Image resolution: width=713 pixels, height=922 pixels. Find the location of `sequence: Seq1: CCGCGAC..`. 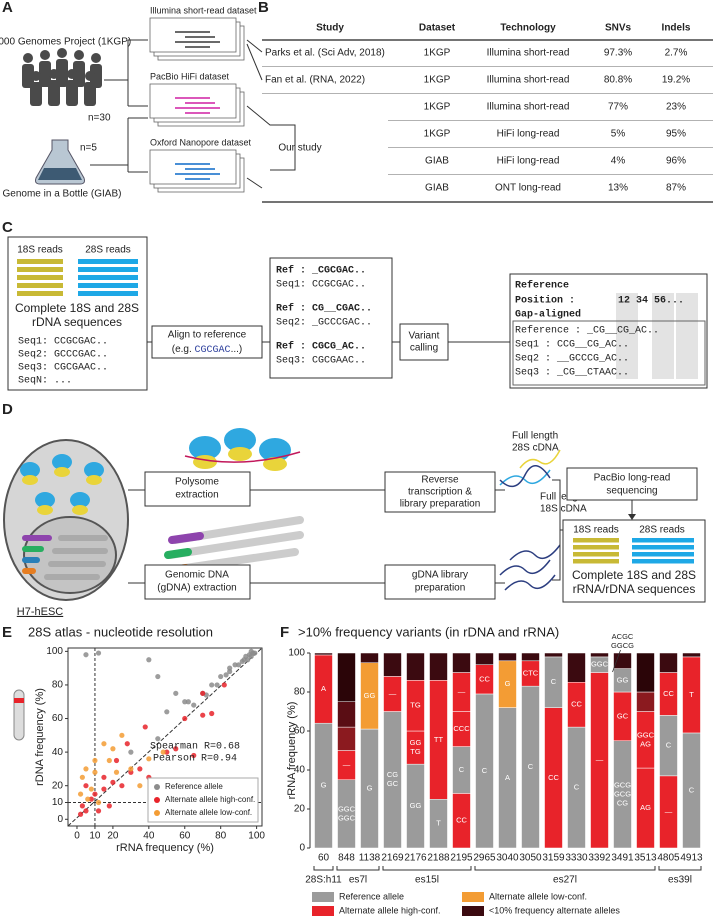

sequence: Seq1: CCGCGAC.. is located at coordinates (63, 342).